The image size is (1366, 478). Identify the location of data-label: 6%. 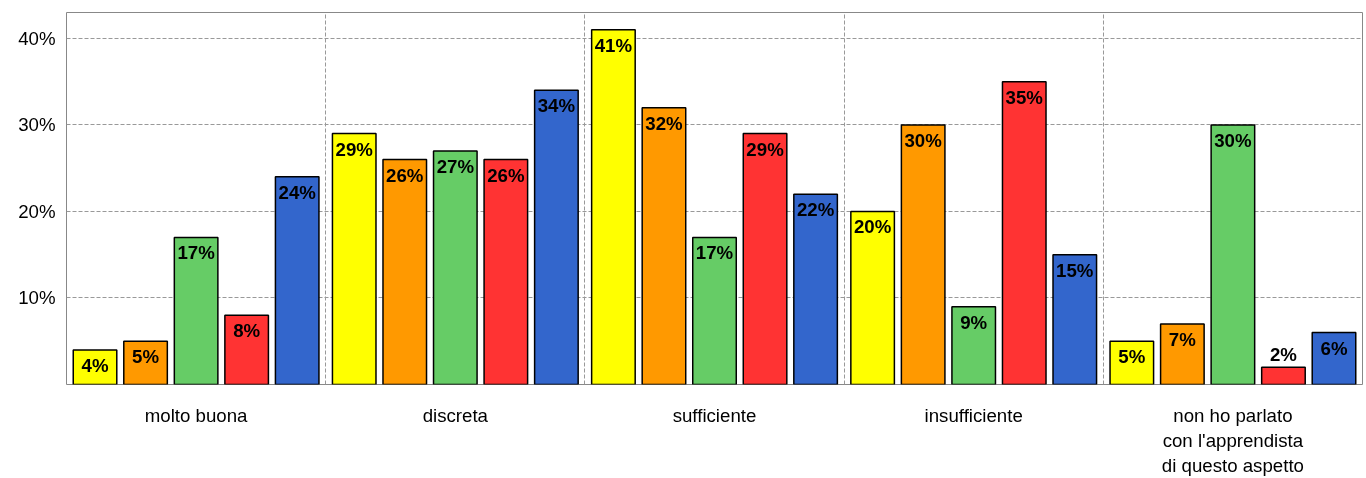
(1334, 348).